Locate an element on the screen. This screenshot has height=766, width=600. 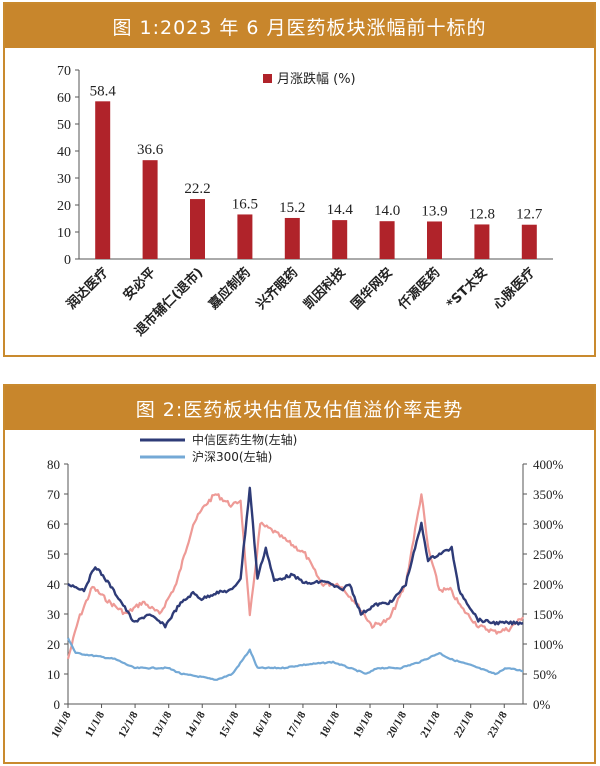
chart-1-title: 图 1:2023 年 6 月医药板块涨幅前十标的 is located at coordinates (299, 26).